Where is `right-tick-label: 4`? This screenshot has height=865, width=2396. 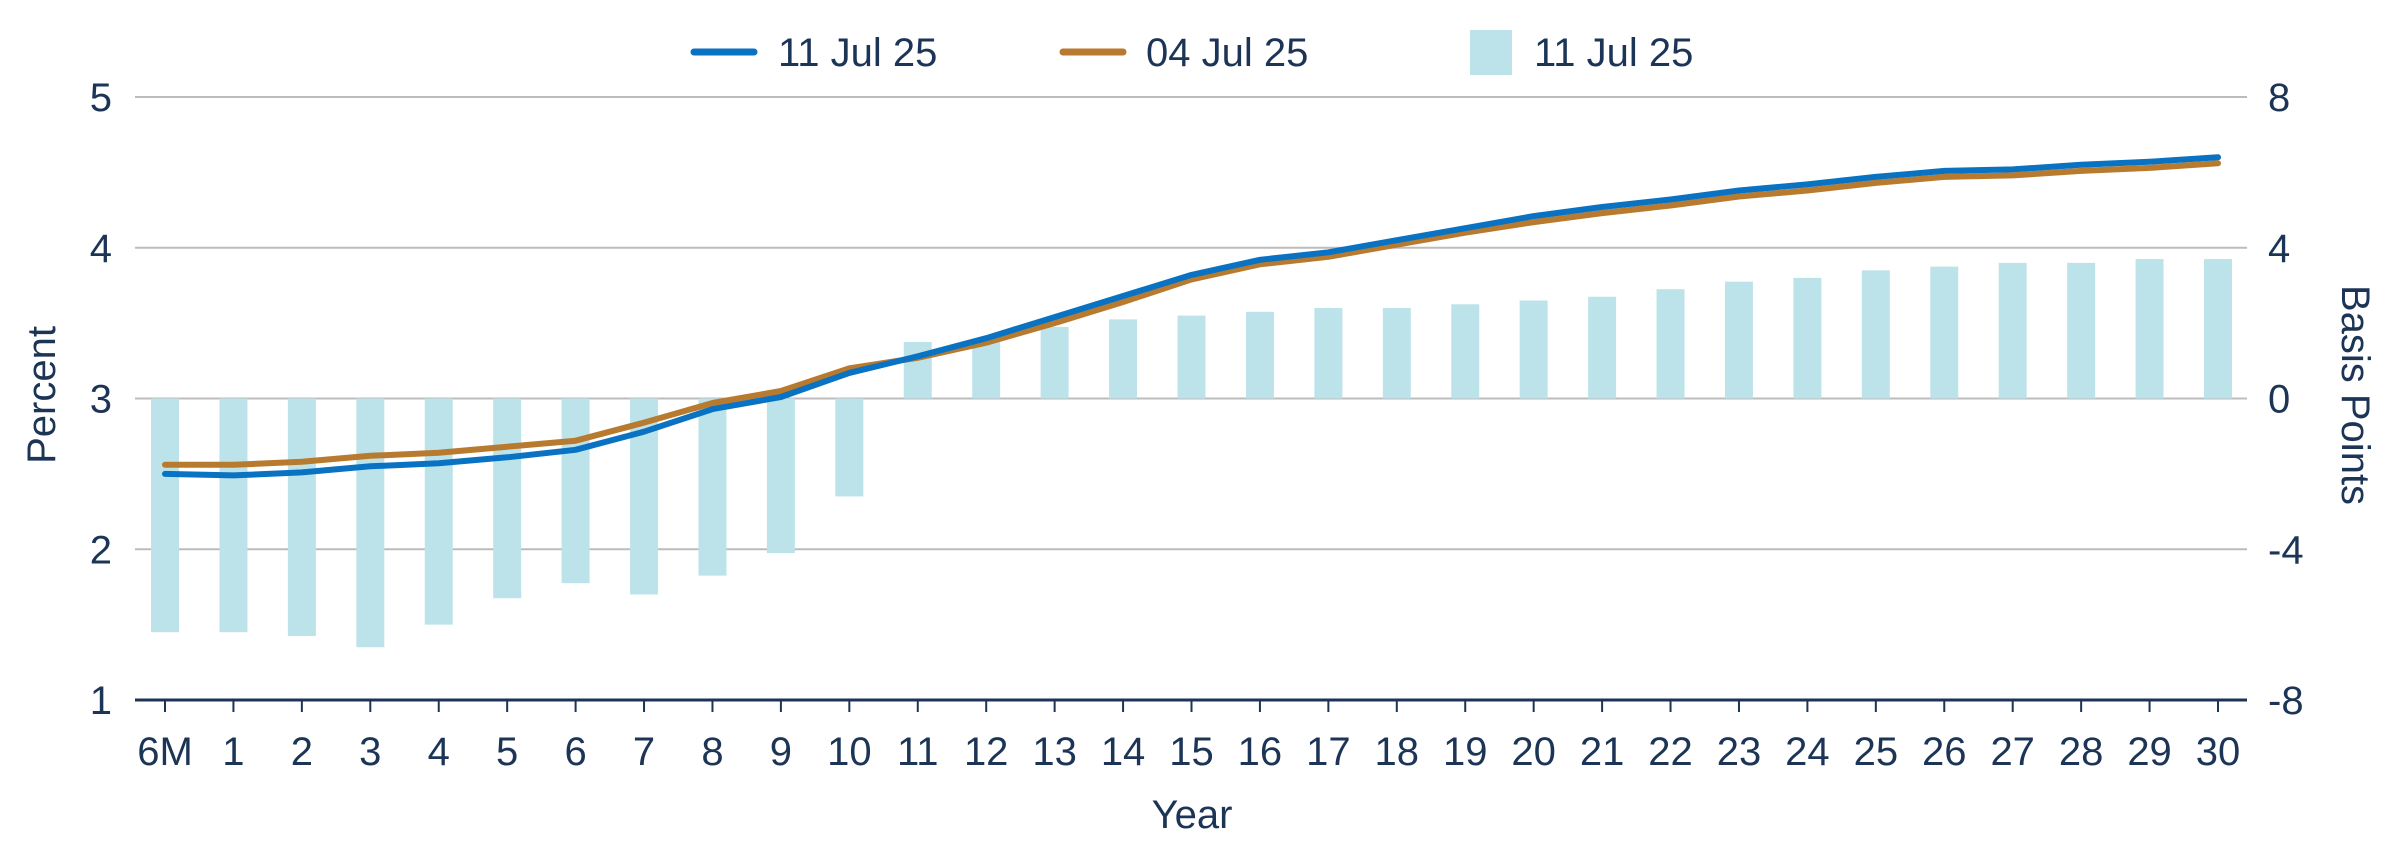 right-tick-label: 4 is located at coordinates (2279, 249).